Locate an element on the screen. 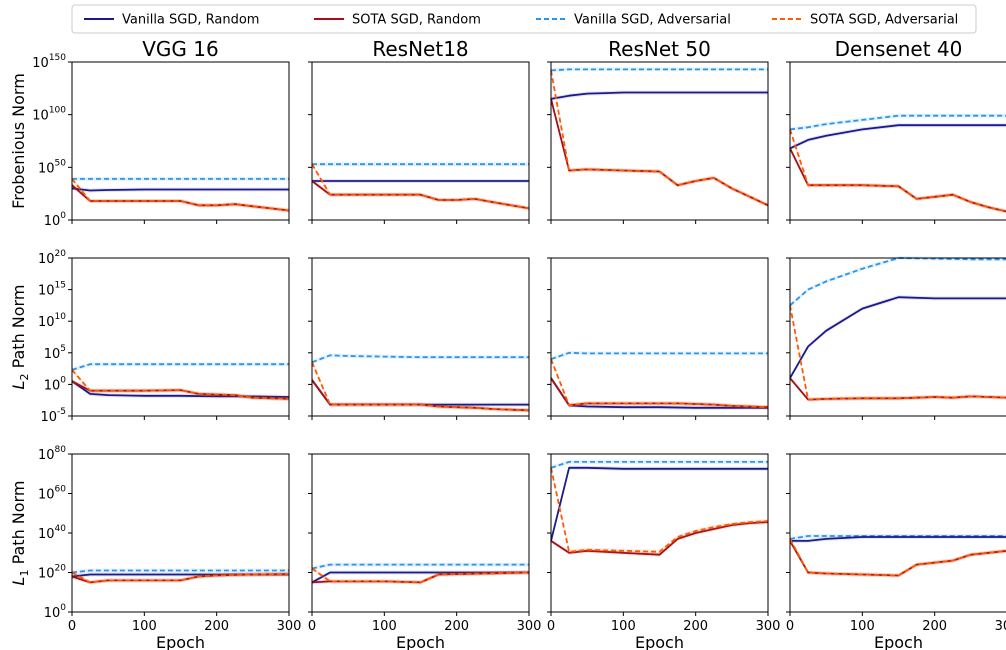 The width and height of the screenshot is (1006, 650). y-tick-label: 1040 is located at coordinates (52, 533).